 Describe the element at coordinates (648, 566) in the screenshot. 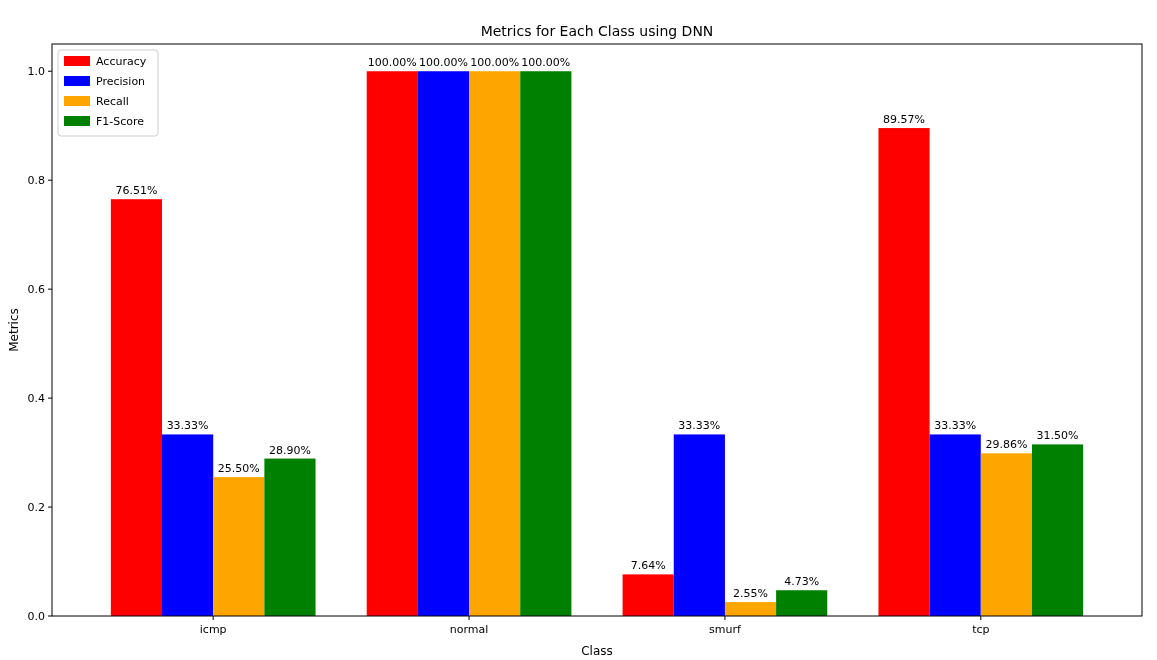

I see `data-label: 7.64%` at that location.